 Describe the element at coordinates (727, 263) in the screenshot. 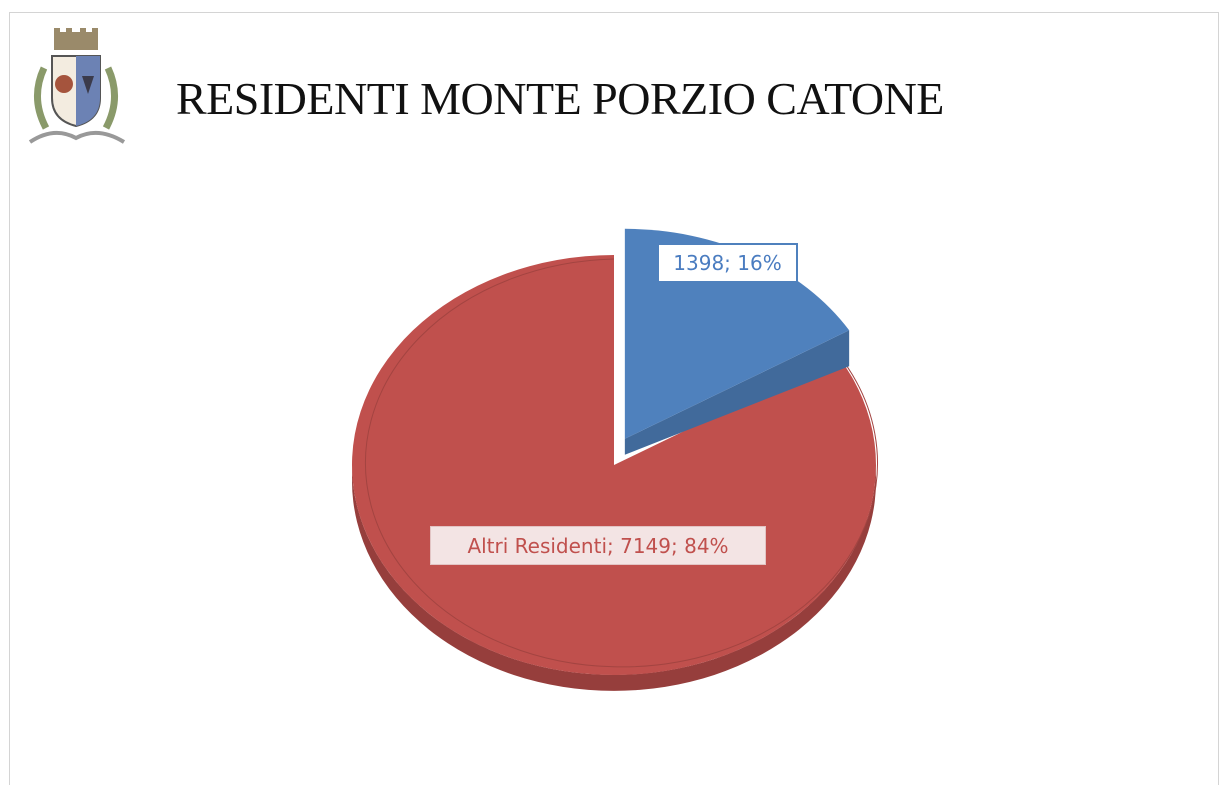

I see `data-label-highlight: 1398; 16%` at that location.